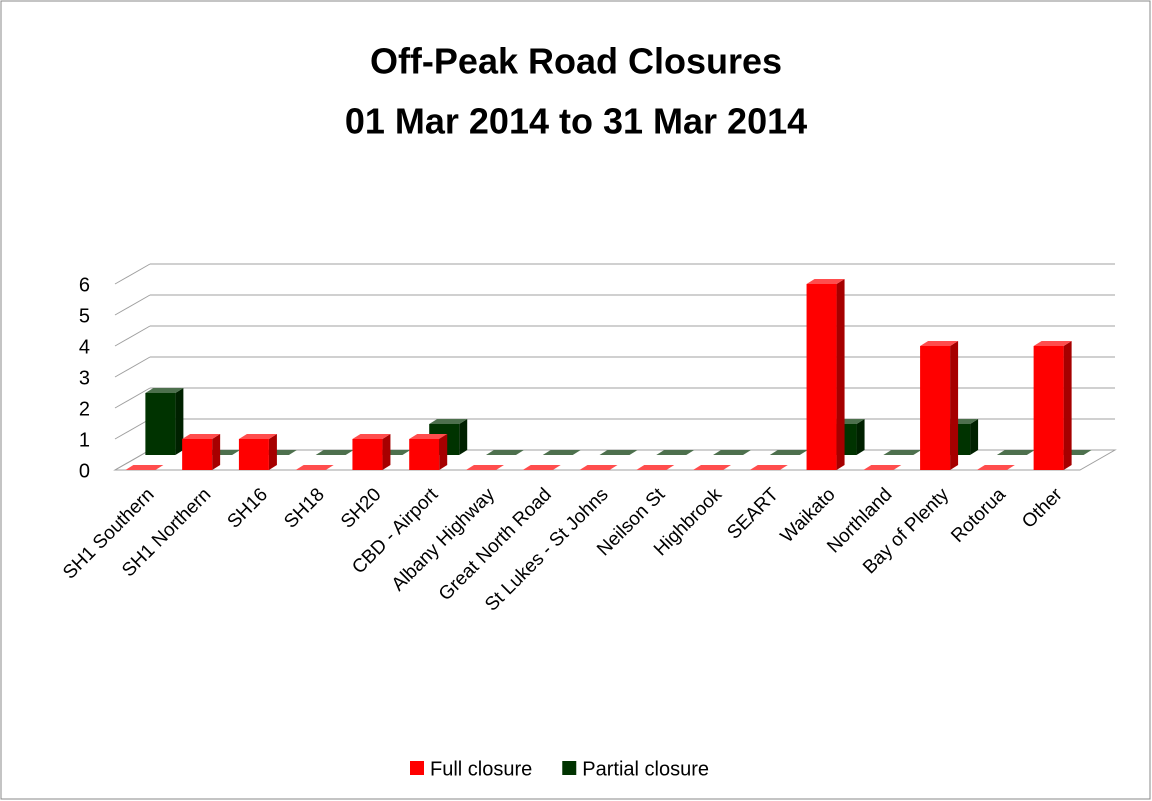  What do you see at coordinates (84, 440) in the screenshot?
I see `y-tick-label: 1` at bounding box center [84, 440].